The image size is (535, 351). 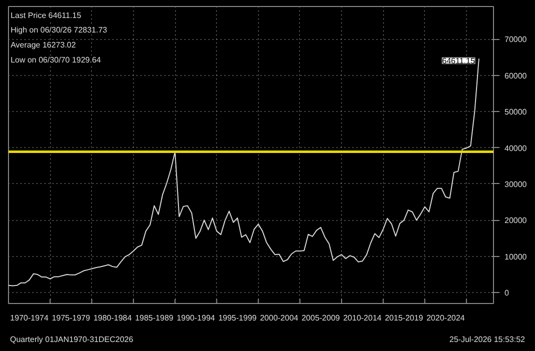 What do you see at coordinates (59, 30) in the screenshot?
I see `annotation: High on 06/30/26 72831.73` at bounding box center [59, 30].